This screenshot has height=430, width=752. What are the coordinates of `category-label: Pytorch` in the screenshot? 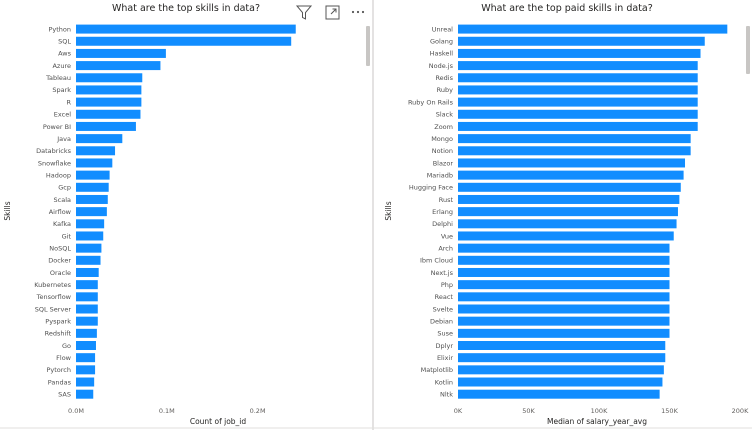 It's located at (58, 370).